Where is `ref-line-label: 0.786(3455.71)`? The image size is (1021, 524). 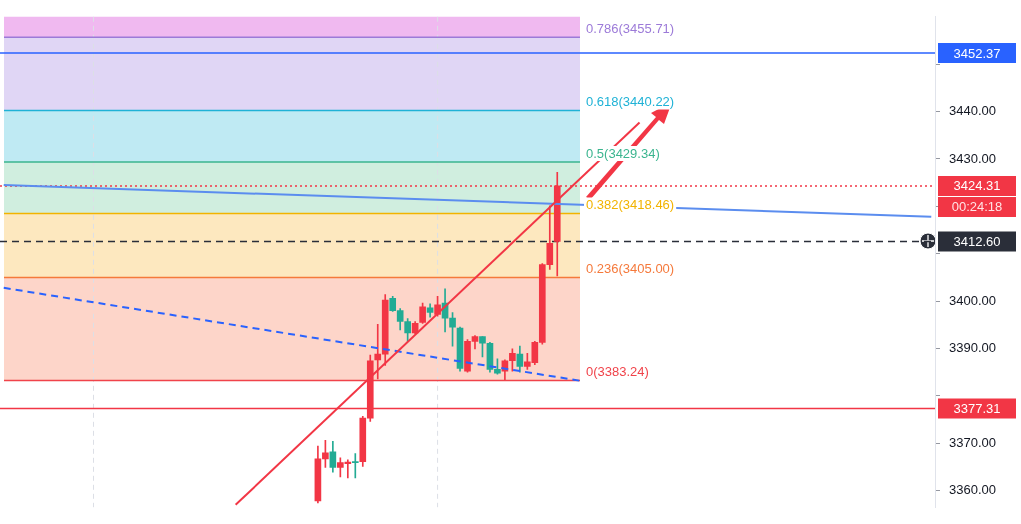 ref-line-label: 0.786(3455.71) is located at coordinates (630, 28).